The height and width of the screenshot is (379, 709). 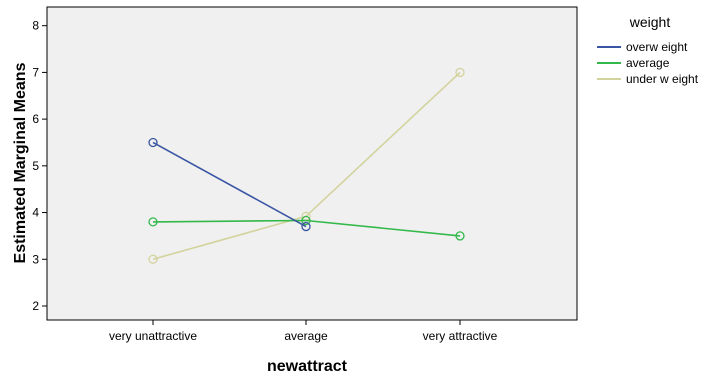 I want to click on legend-label: overw eight, so click(x=657, y=47).